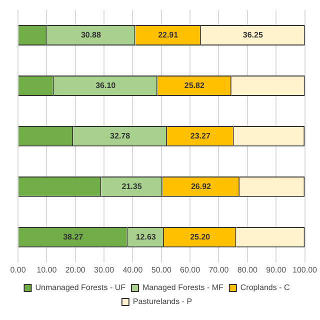 This screenshot has height=320, width=320. I want to click on data-label: 12.63, so click(146, 237).